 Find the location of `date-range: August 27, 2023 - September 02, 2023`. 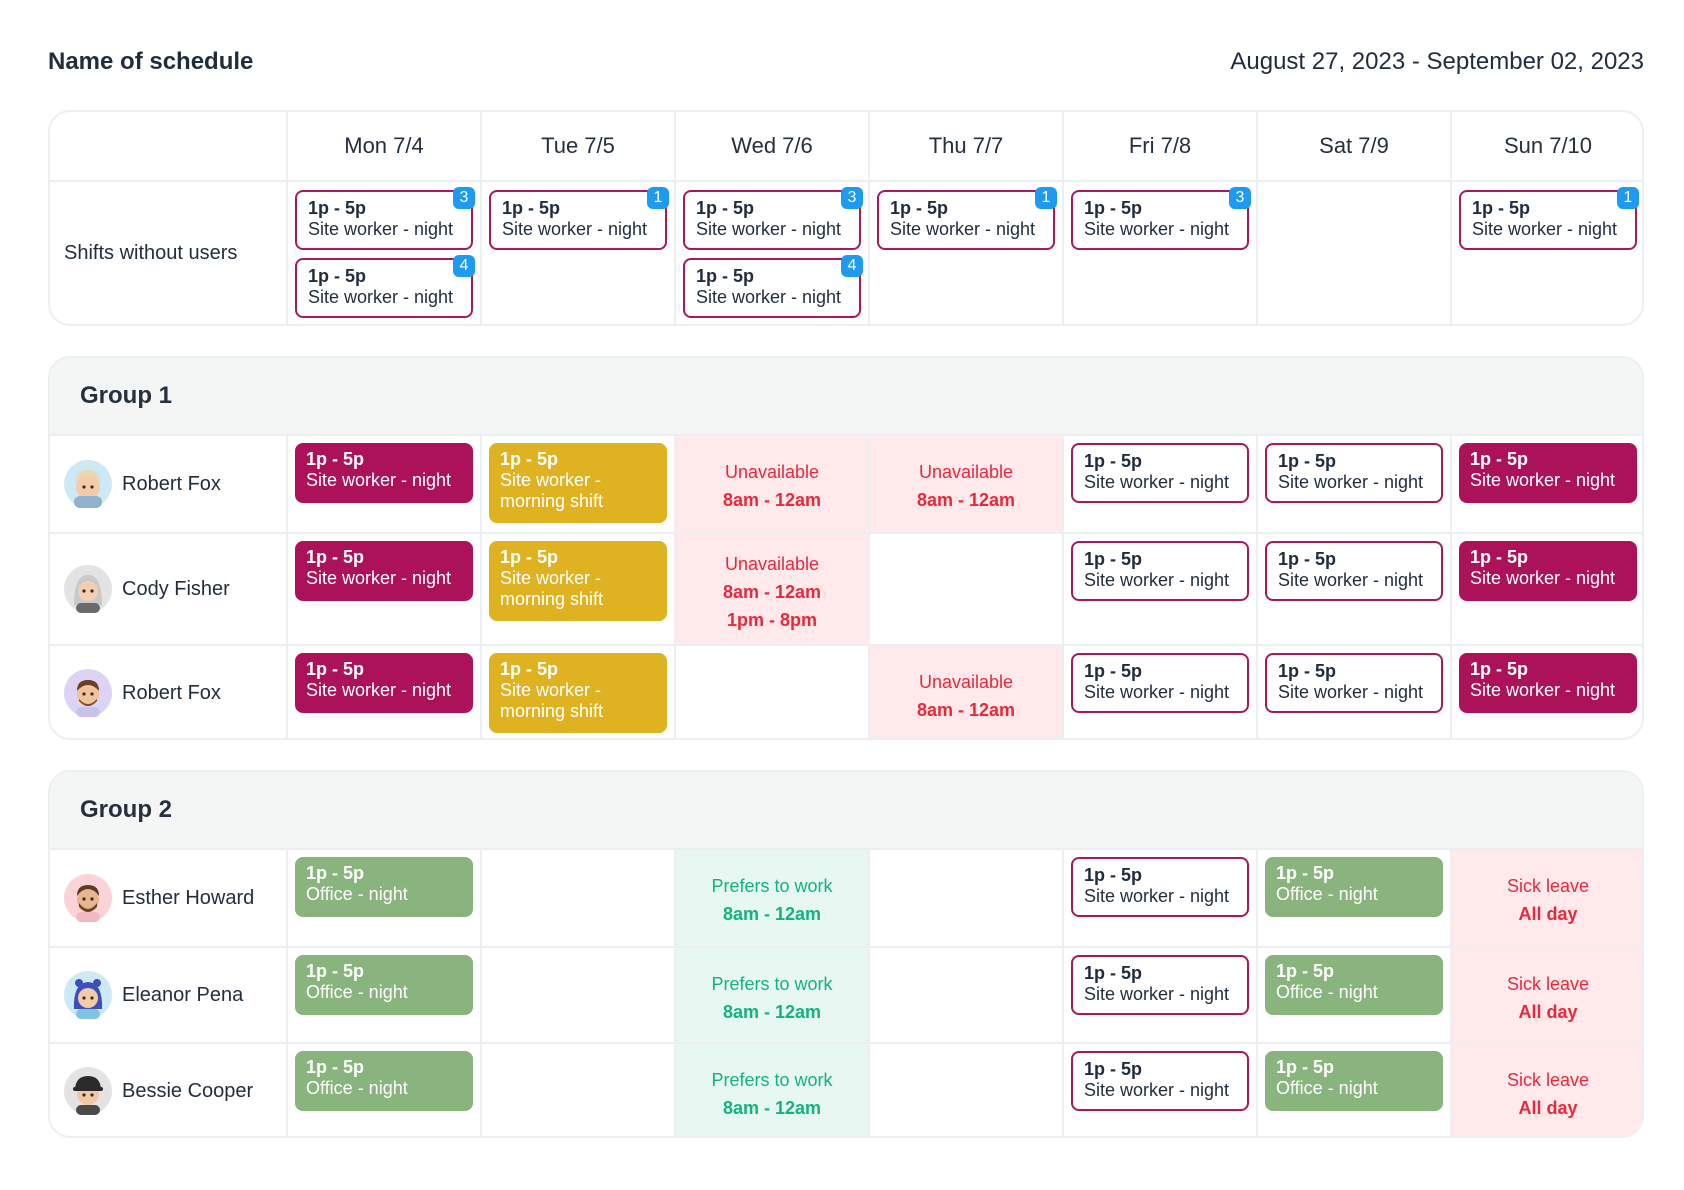

date-range: August 27, 2023 - September 02, 2023 is located at coordinates (1437, 61).